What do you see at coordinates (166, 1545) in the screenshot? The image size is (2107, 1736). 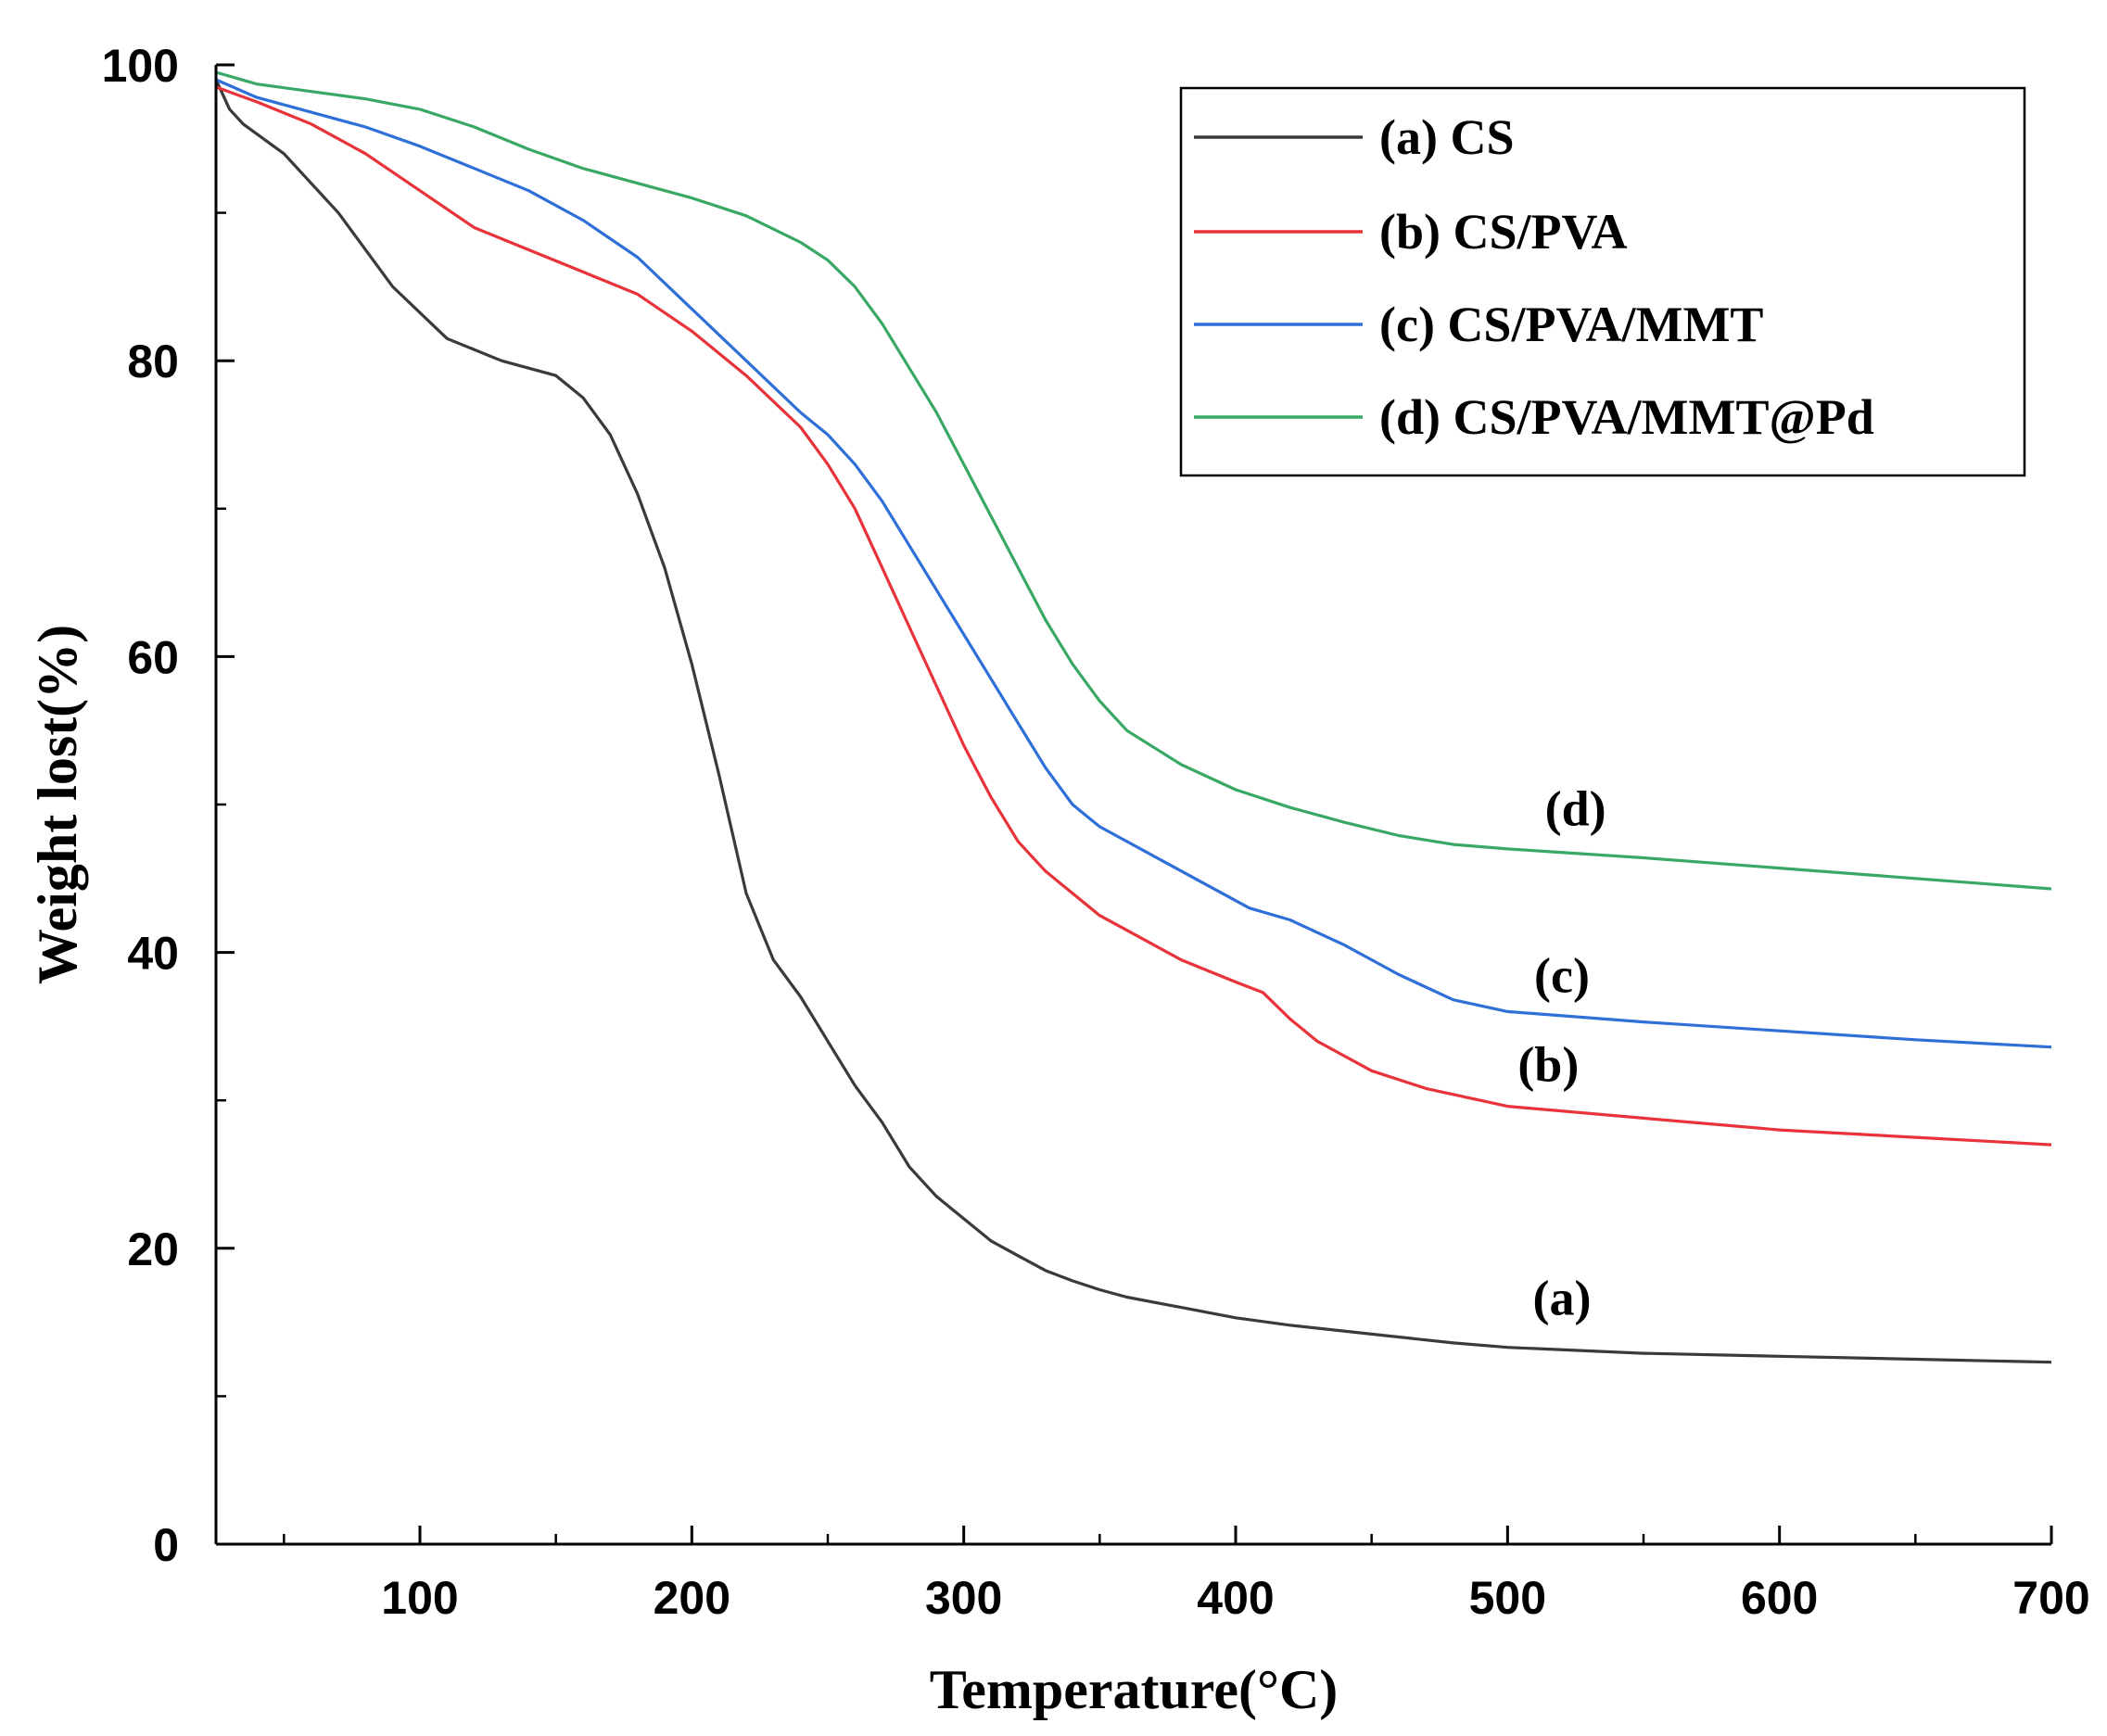 I see `y-tick-label: 0` at bounding box center [166, 1545].